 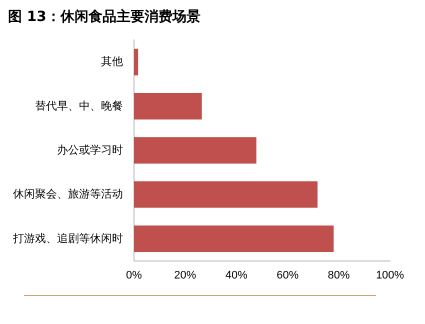 What do you see at coordinates (90, 149) in the screenshot?
I see `y-tick-label: 办公或学习时` at bounding box center [90, 149].